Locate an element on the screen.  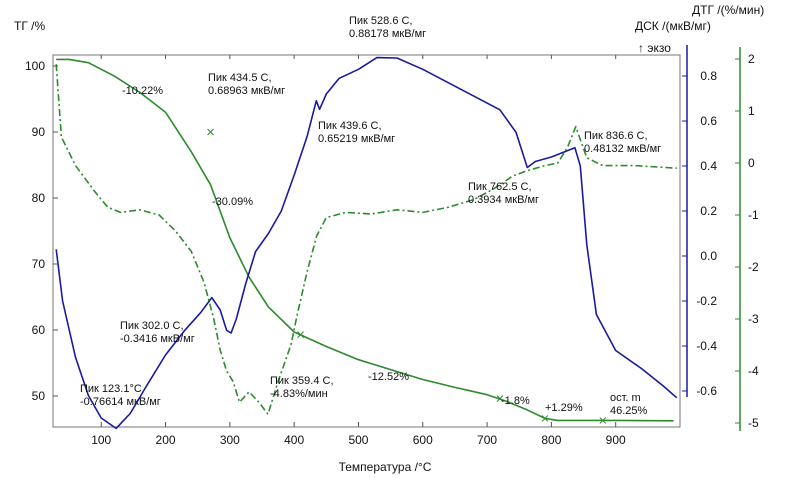
annotation-a3: Пик 434.5 C, 0.68963 мкВ/мг is located at coordinates (246, 84).